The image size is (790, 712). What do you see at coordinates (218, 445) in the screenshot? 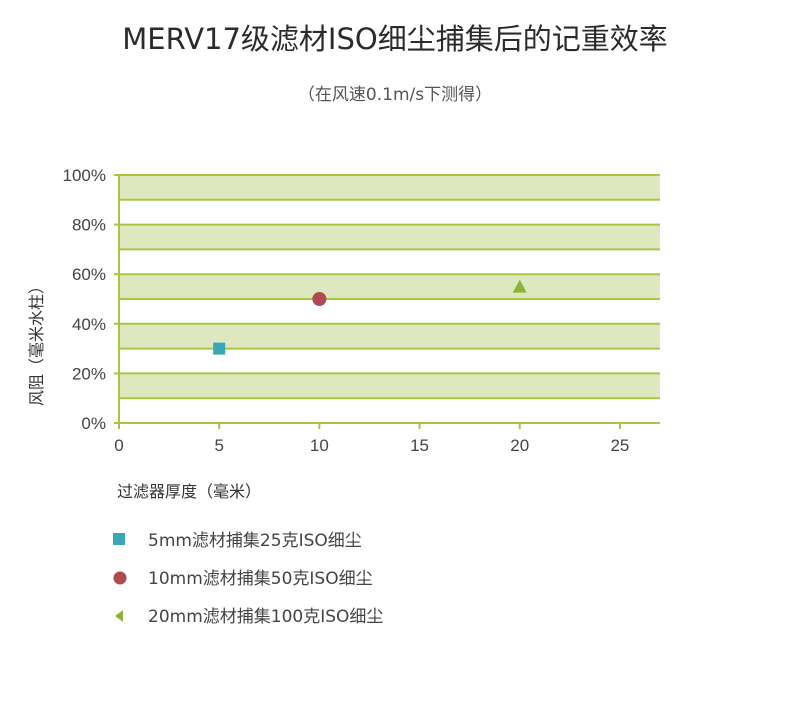
I see `x-tick-label: 5` at bounding box center [218, 445].